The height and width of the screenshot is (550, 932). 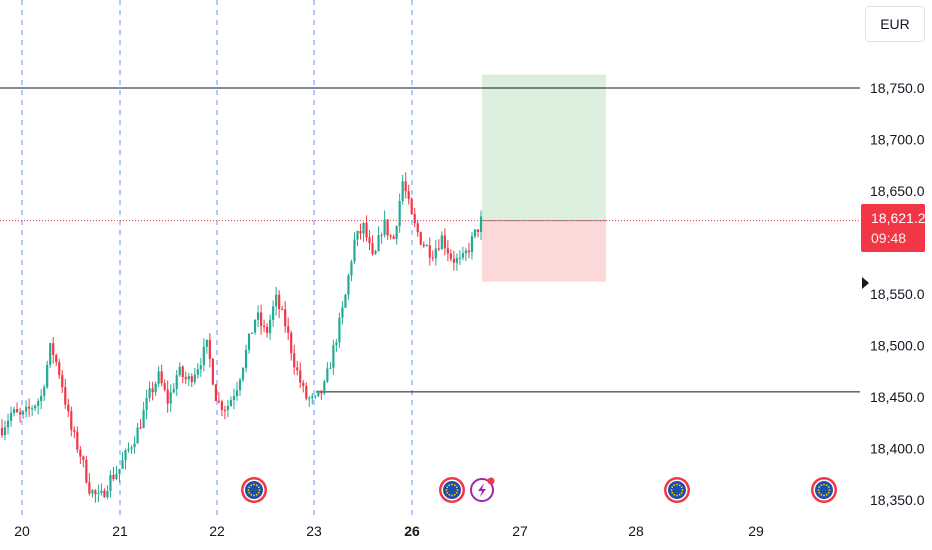 I want to click on currency-selector: EUR, so click(x=895, y=24).